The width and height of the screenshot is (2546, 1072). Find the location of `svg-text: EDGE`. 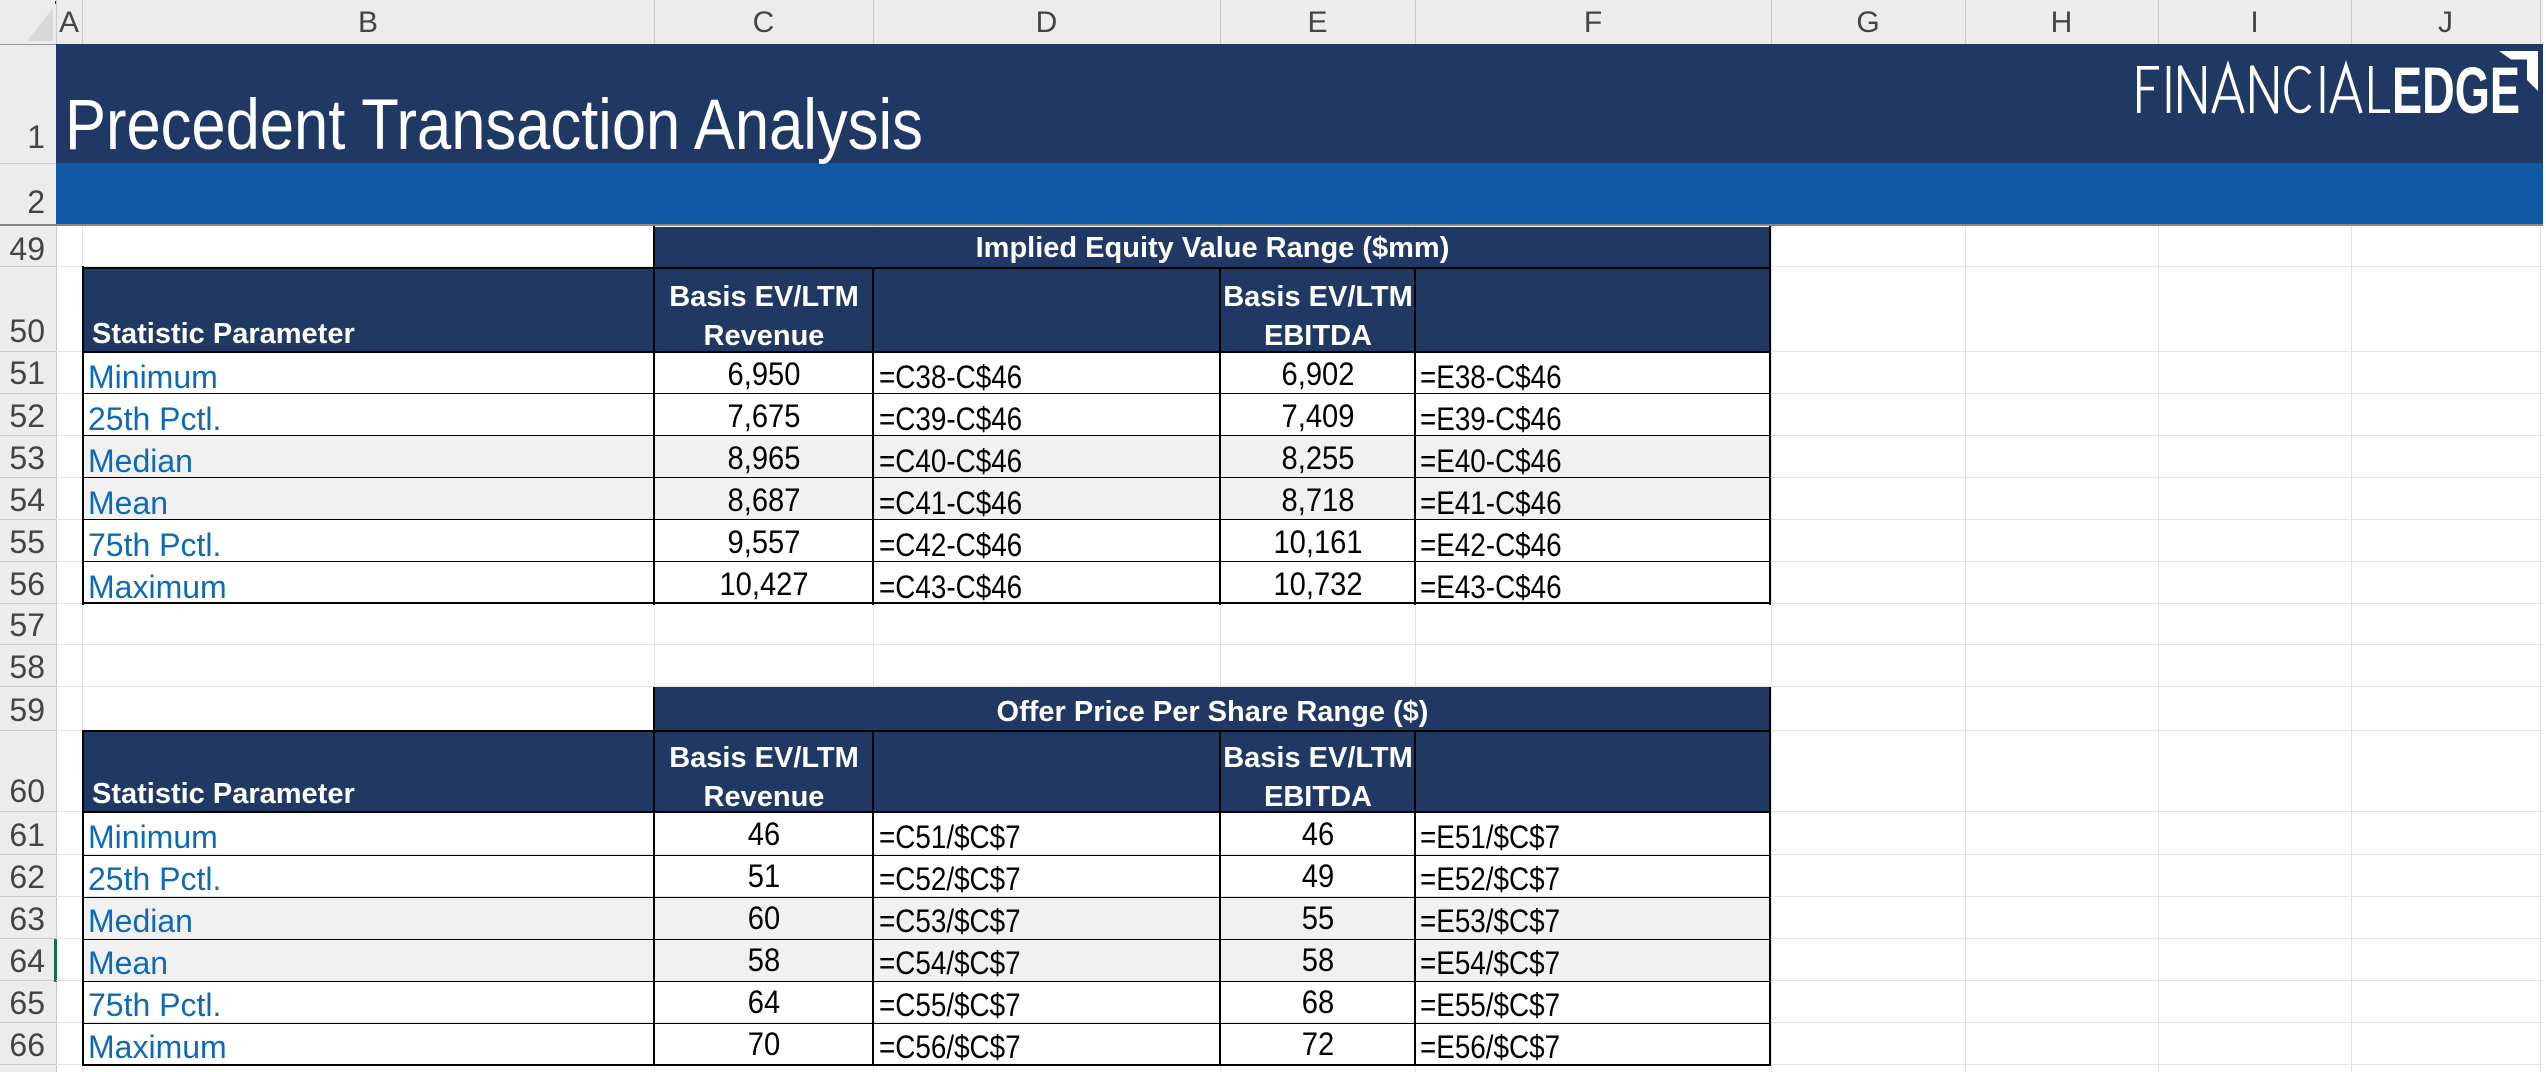

svg-text: EDGE is located at coordinates (2456, 89).